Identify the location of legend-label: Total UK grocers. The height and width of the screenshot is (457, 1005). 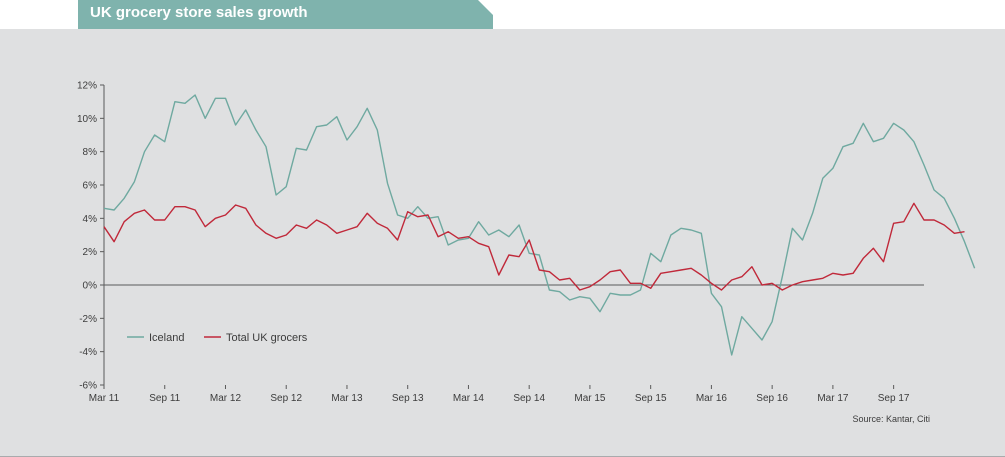
(267, 338).